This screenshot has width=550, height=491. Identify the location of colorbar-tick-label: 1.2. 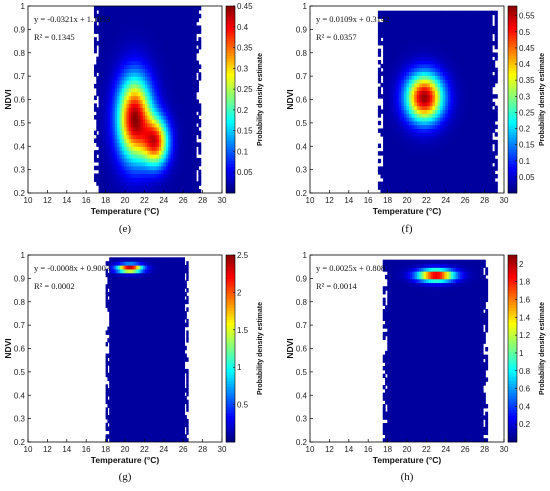
(525, 335).